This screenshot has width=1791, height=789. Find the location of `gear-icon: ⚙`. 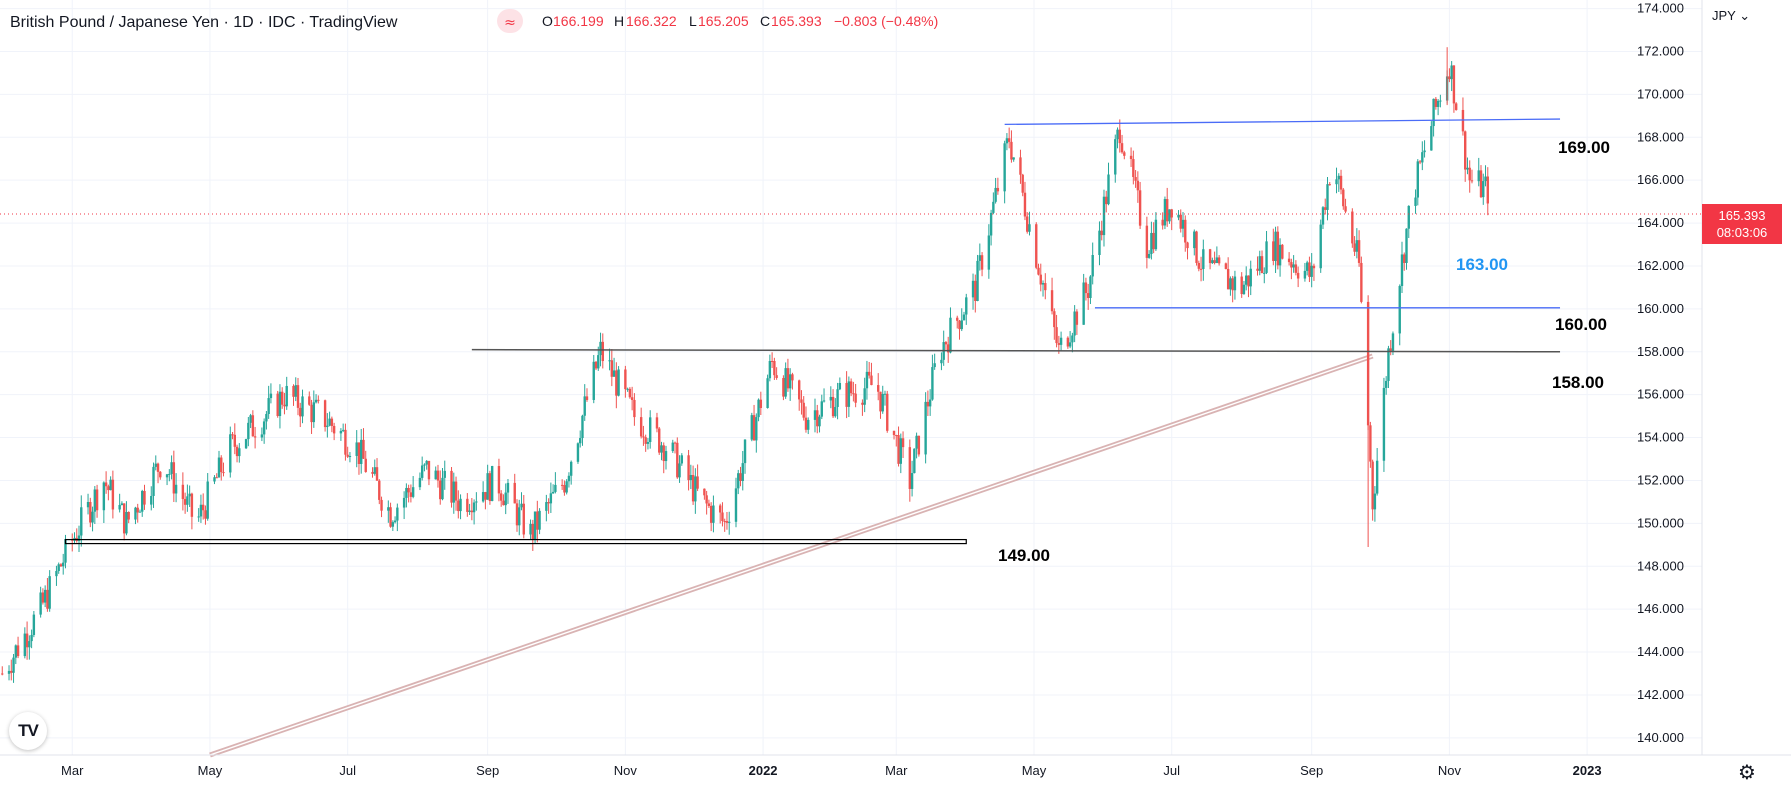

gear-icon: ⚙ is located at coordinates (1747, 772).